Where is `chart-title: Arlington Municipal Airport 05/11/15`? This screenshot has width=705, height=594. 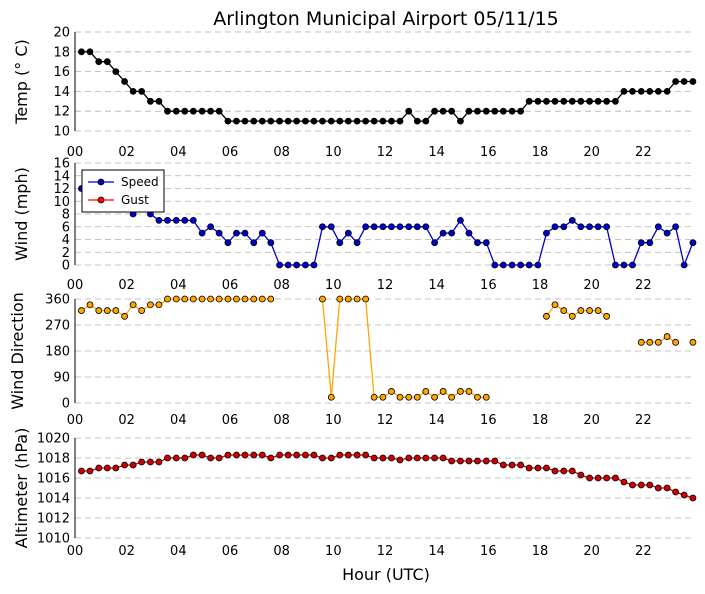 chart-title: Arlington Municipal Airport 05/11/15 is located at coordinates (386, 19).